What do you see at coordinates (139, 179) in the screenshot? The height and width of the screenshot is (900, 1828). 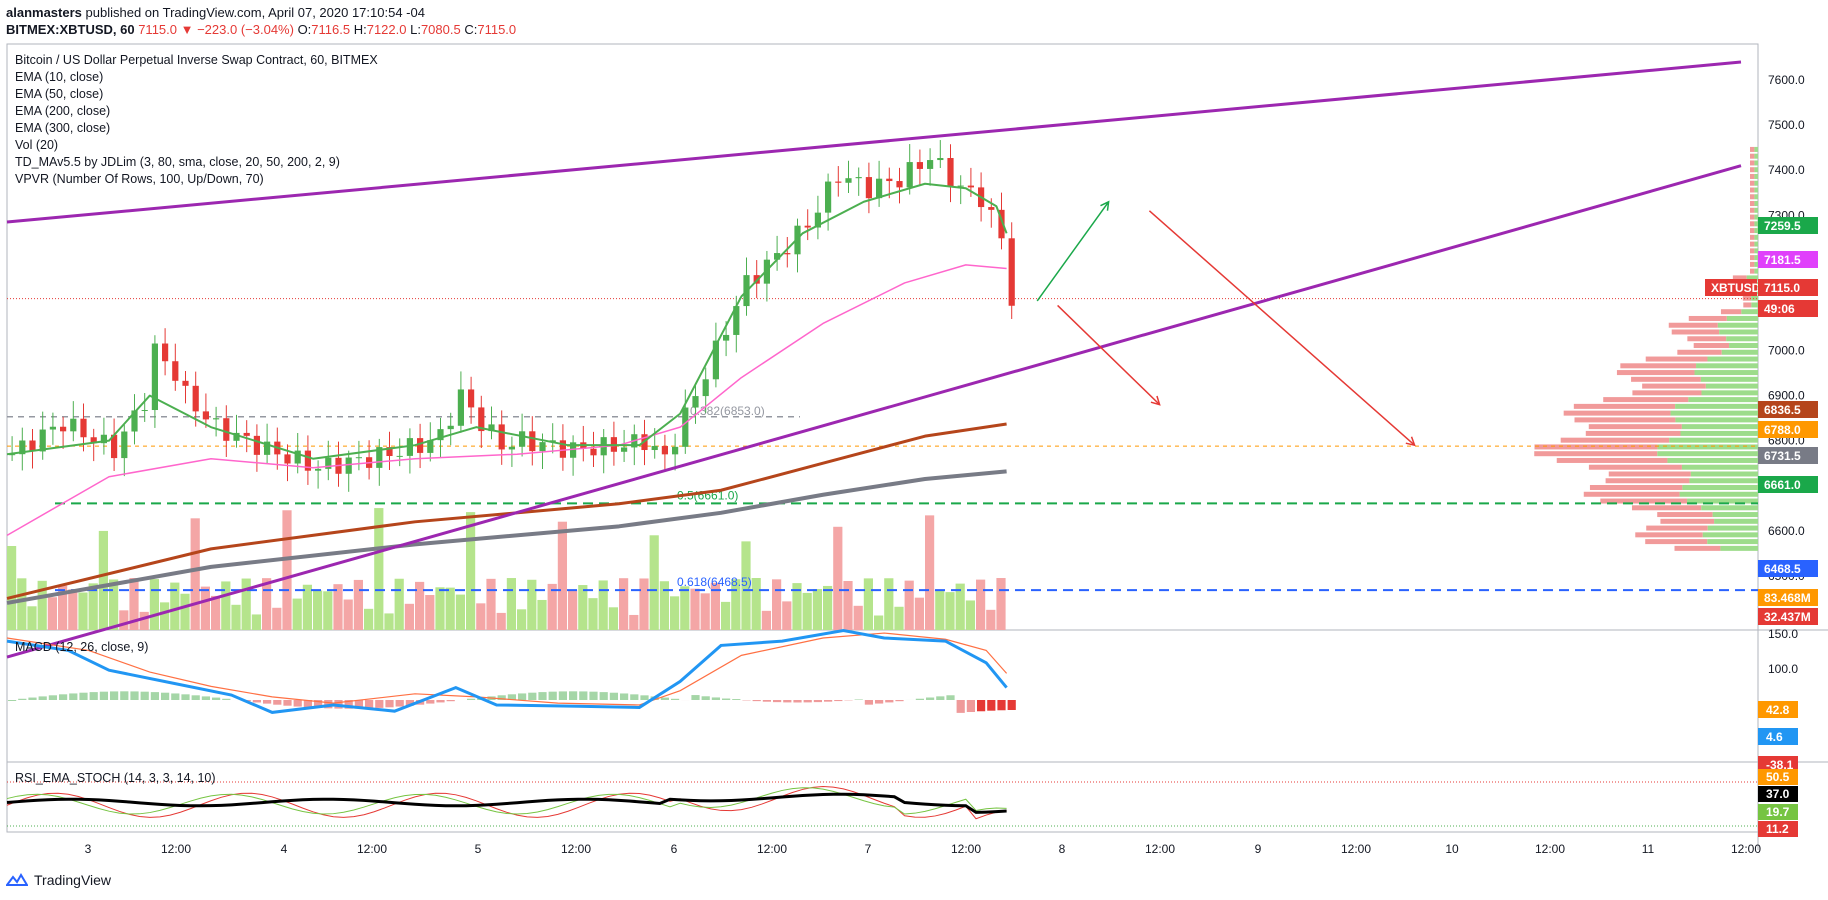 I see `legend-vpvr: VPVR (Number Of Rows, 100, Up/Down, 70)` at bounding box center [139, 179].